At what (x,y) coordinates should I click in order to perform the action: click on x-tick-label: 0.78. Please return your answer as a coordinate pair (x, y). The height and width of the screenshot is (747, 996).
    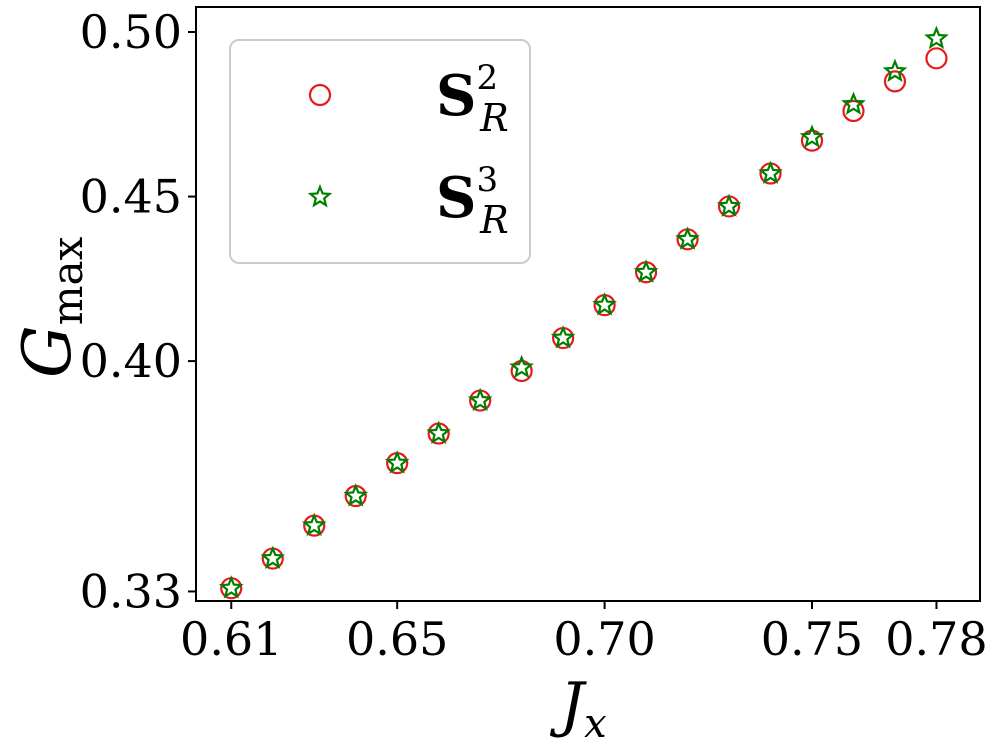
    Looking at the image, I should click on (936, 639).